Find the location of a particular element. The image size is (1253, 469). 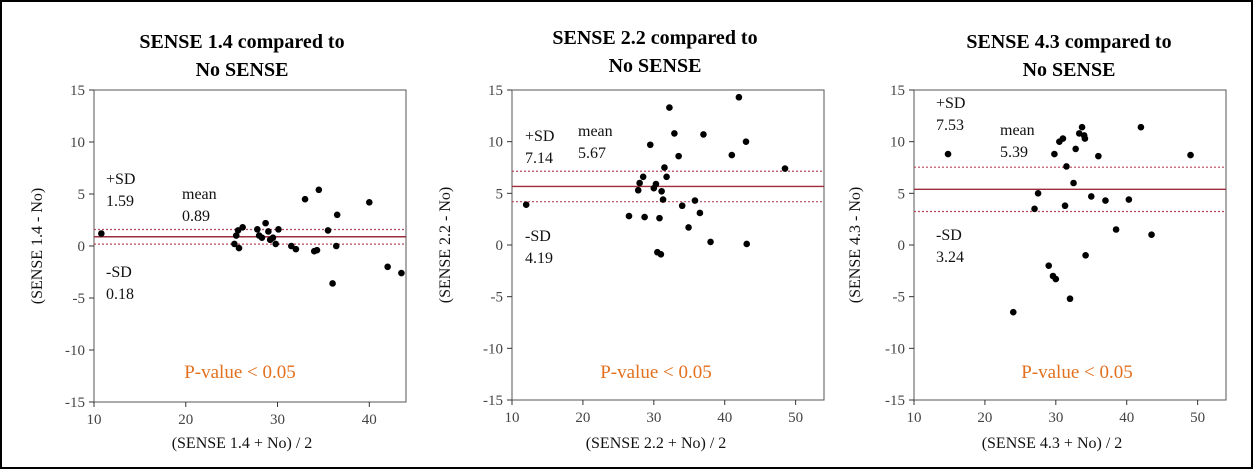

chart-title: SENSE 1.4 compared to No SENSE is located at coordinates (242, 56).